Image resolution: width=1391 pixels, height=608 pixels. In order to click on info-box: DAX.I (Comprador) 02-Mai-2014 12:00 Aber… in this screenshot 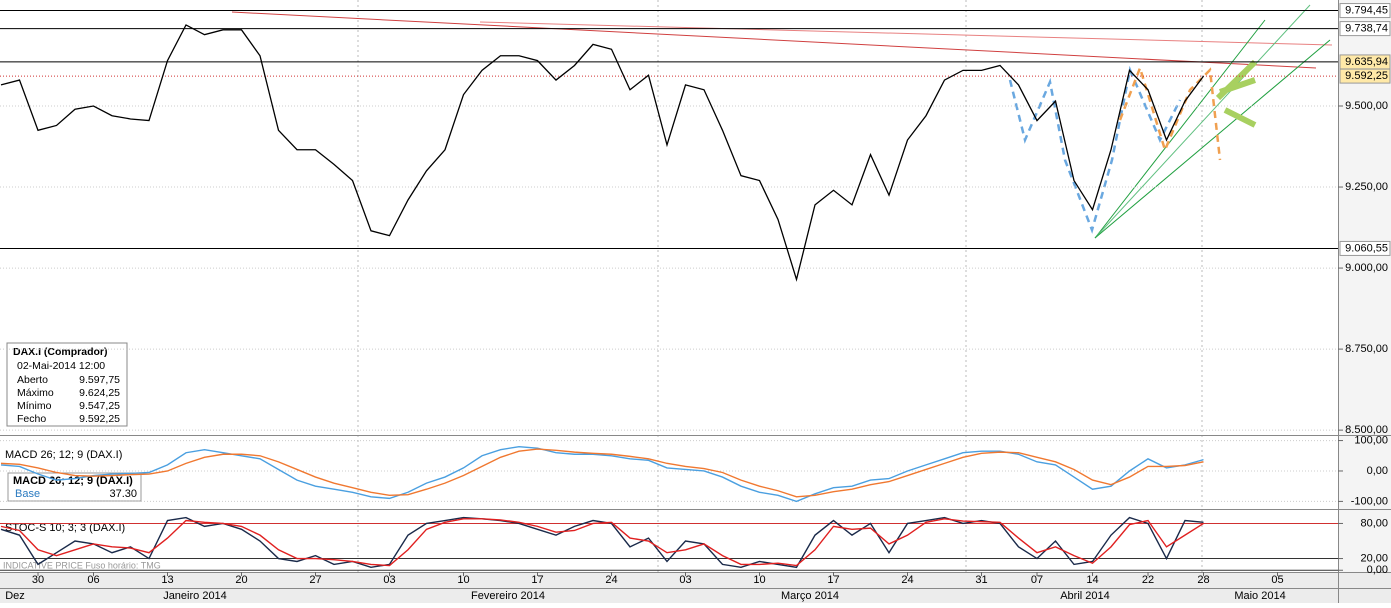, I will do `click(67, 384)`.